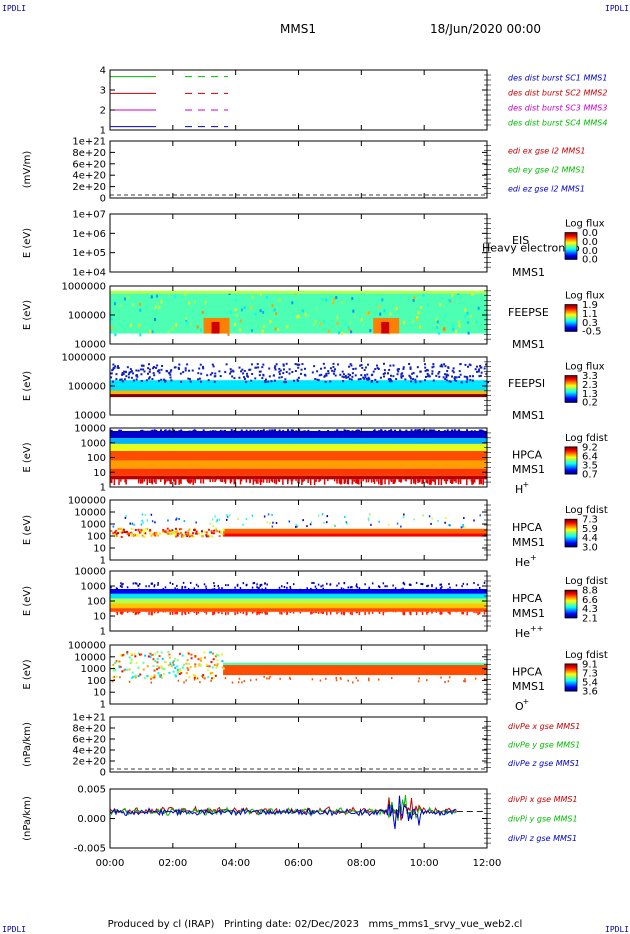 The height and width of the screenshot is (934, 630). What do you see at coordinates (571, 389) in the screenshot?
I see `colorbar-frame` at bounding box center [571, 389].